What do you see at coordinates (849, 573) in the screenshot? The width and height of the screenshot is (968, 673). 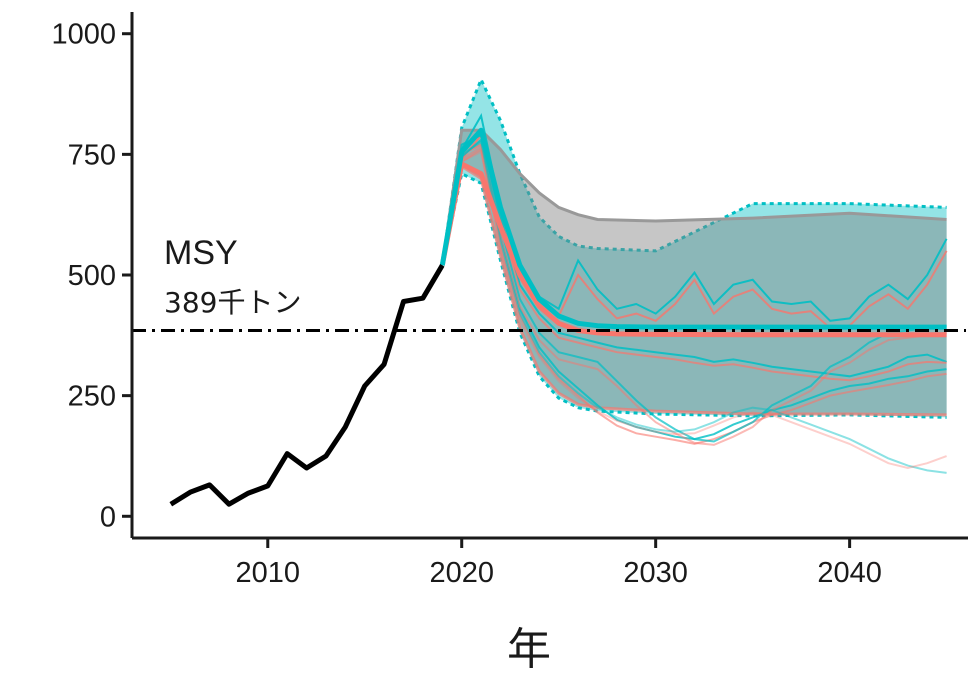 I see `x-tick-label: 2040` at bounding box center [849, 573].